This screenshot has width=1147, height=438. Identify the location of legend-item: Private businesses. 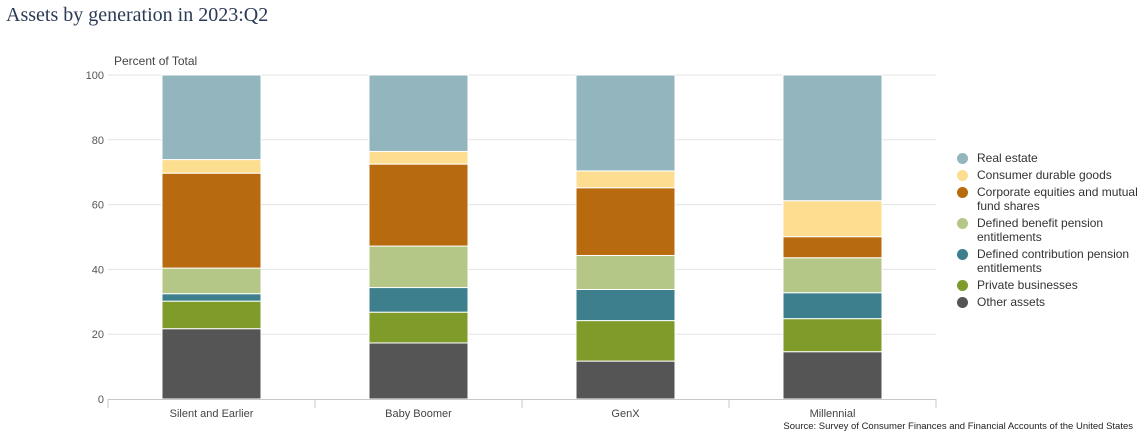
(1049, 285).